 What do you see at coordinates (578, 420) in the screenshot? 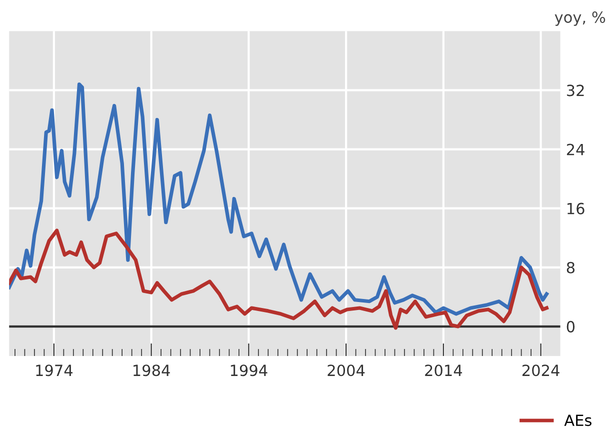
I see `legend-label: AEs` at bounding box center [578, 420].